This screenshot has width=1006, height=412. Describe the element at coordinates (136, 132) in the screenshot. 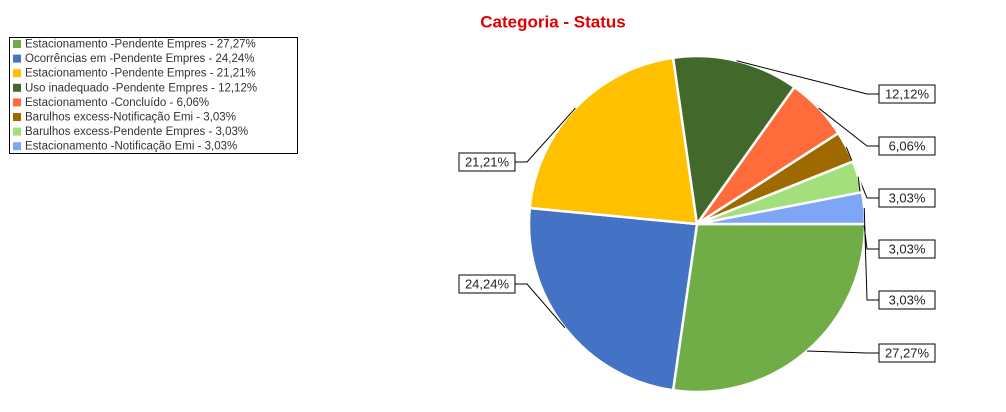

I see `legend-label: Barulhos excess-Pendente Empres - 3,03%` at that location.